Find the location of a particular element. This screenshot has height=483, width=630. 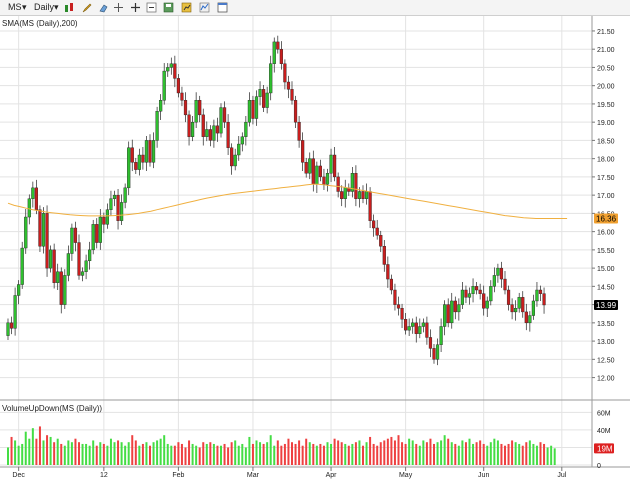

volume-series is located at coordinates (281, 445).